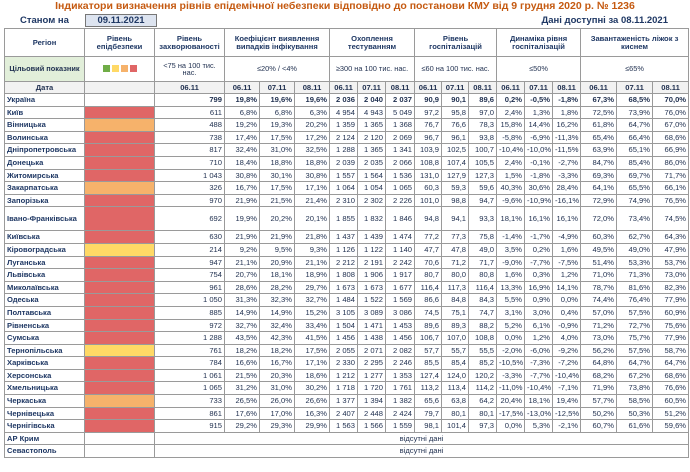 Image resolution: width=690 pixels, height=472 pixels. What do you see at coordinates (312, 350) in the screenshot?
I see `value-cell: 17,5%` at bounding box center [312, 350].